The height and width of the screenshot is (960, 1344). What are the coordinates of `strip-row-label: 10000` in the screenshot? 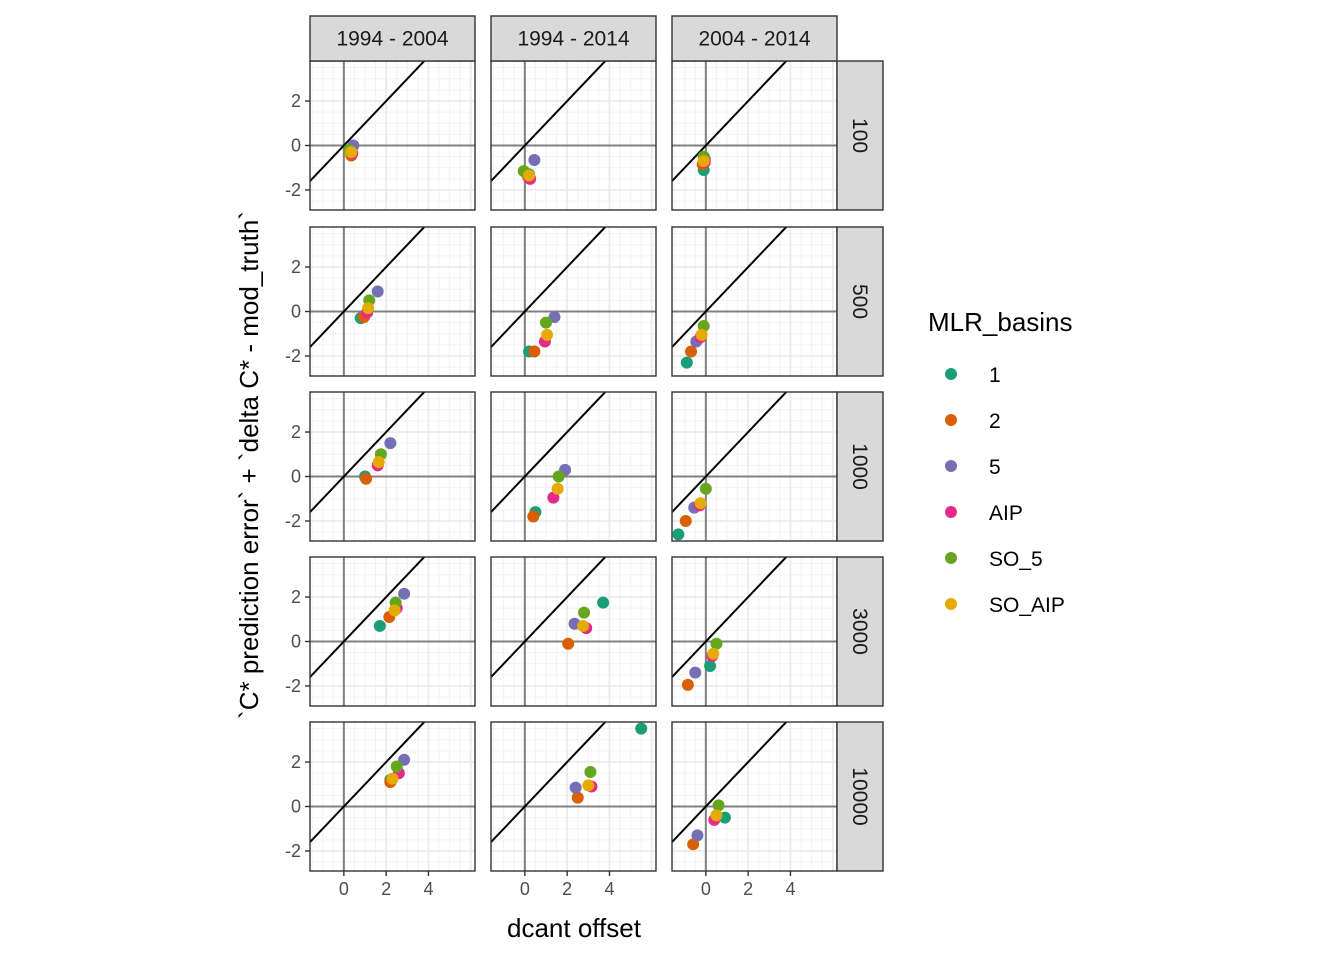 It's located at (859, 796).